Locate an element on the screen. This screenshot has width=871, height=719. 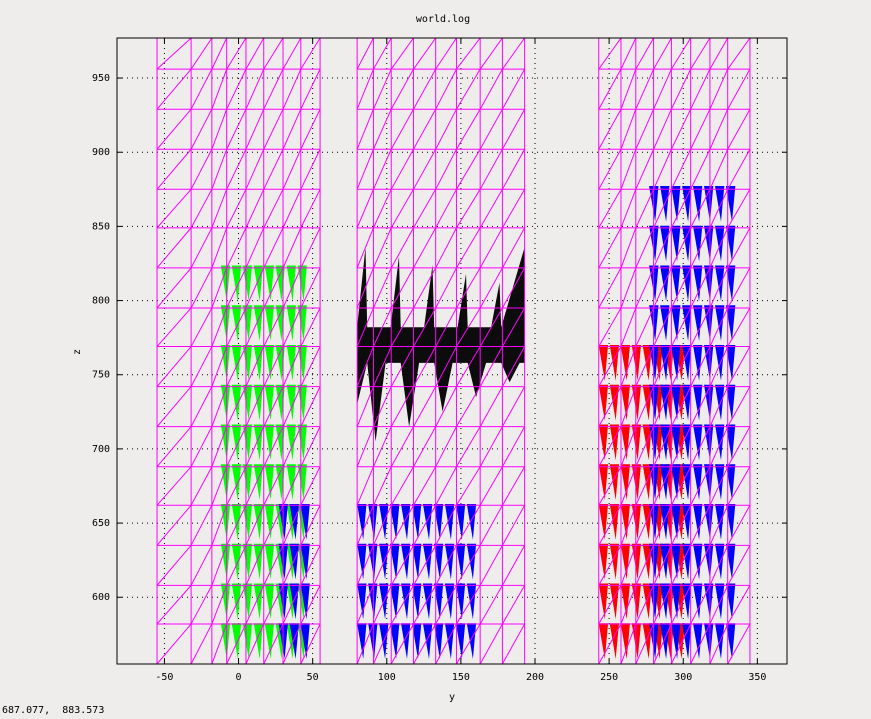
x-tick-label: 50 is located at coordinates (313, 677).